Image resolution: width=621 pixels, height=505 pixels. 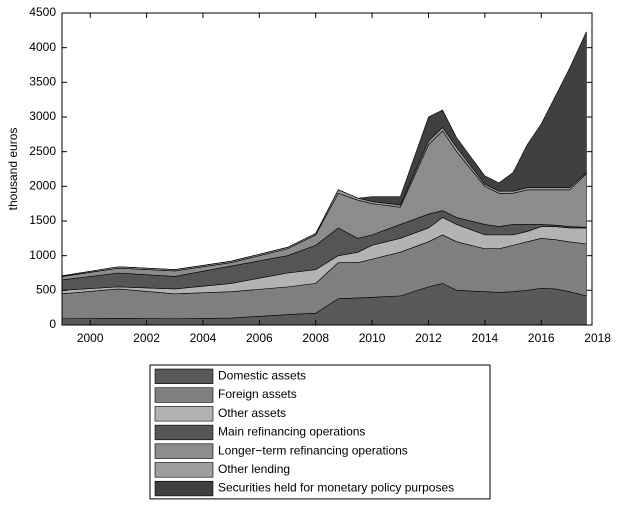 I want to click on legend-label: Main refinancing operations, so click(x=291, y=432).